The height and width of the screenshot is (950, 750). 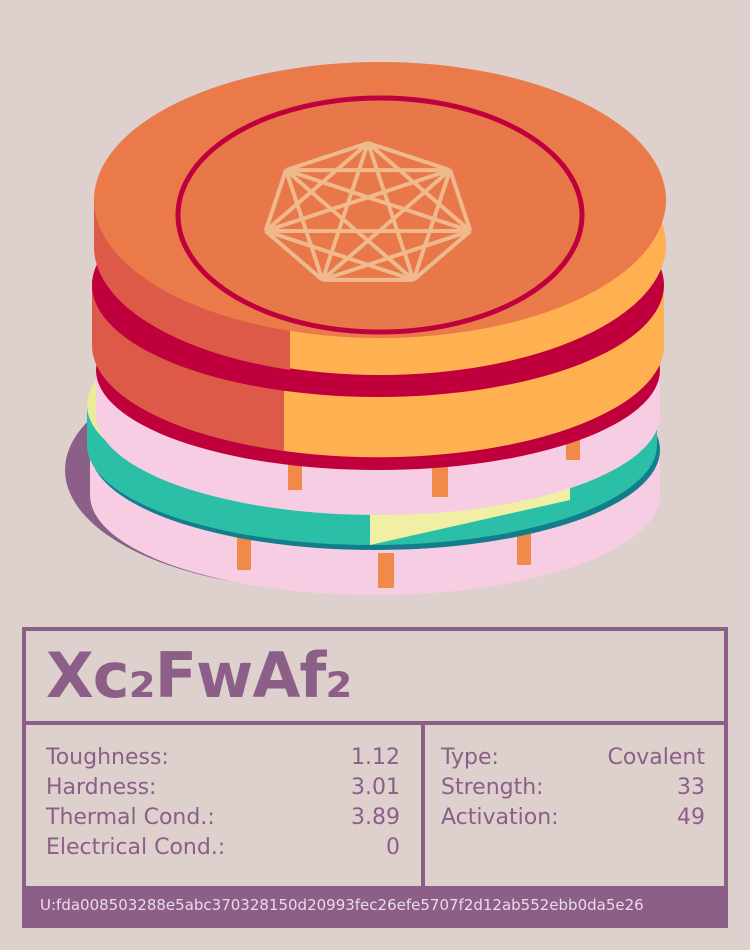 I want to click on stat-value: 1.12, so click(x=375, y=757).